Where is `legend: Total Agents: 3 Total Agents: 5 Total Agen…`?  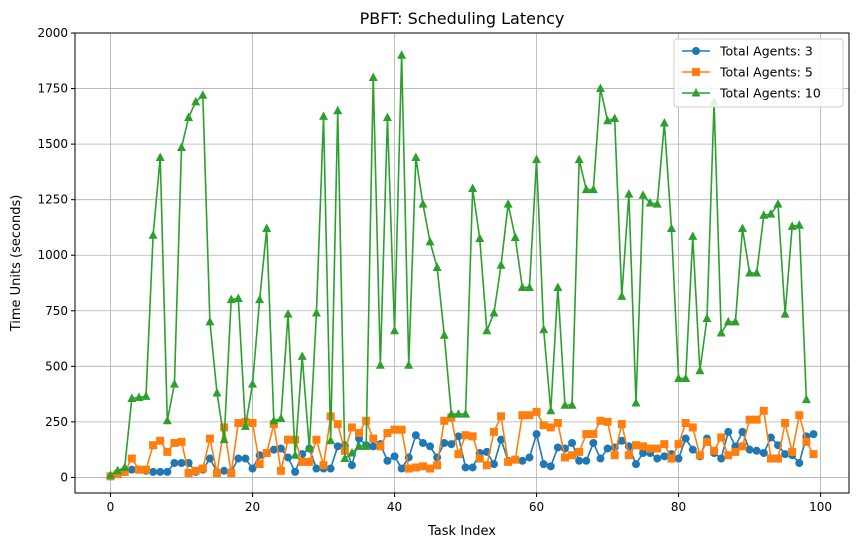 legend: Total Agents: 3 Total Agents: 5 Total Agen… is located at coordinates (758, 73).